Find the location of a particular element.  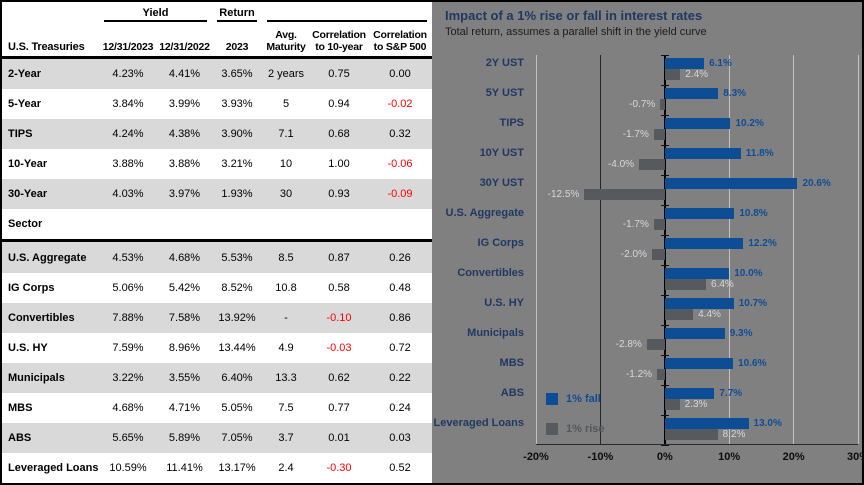

row-label: ABS is located at coordinates (20, 437).